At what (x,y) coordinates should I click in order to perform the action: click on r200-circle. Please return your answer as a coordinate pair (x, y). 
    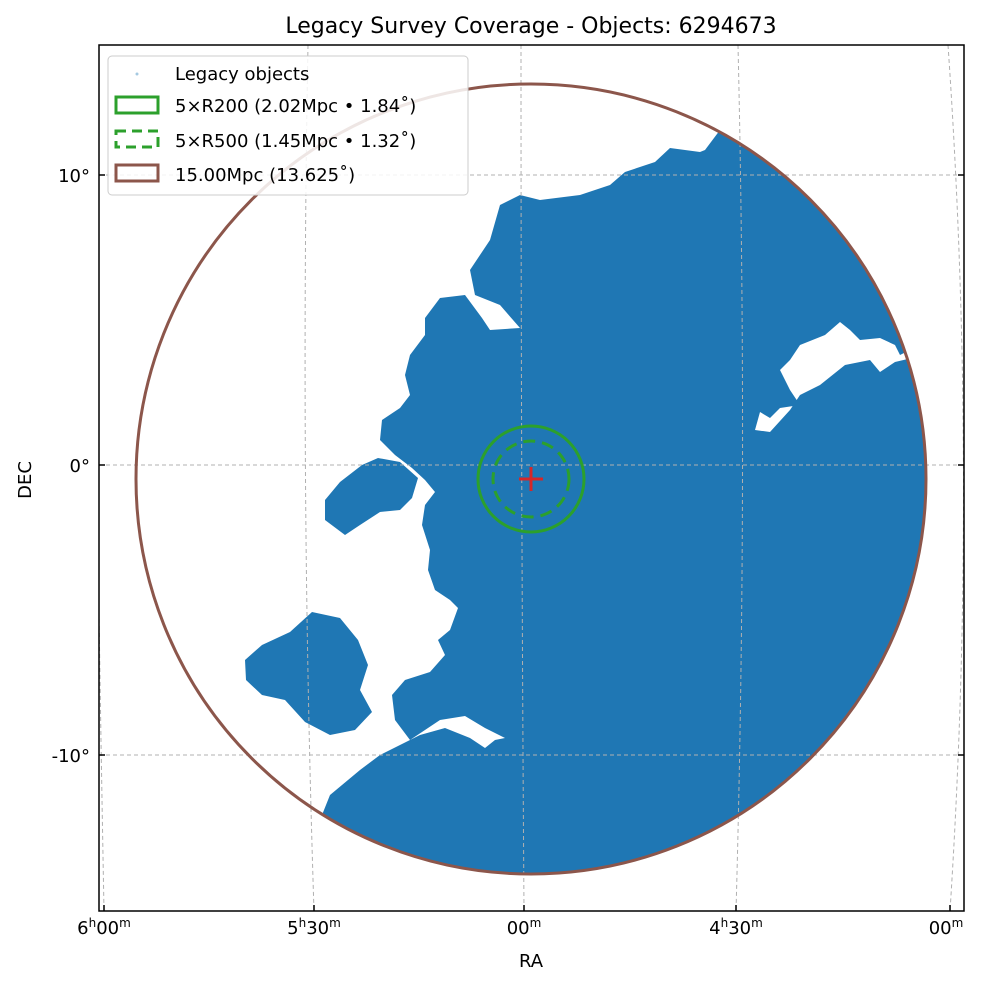
    Looking at the image, I should click on (531, 479).